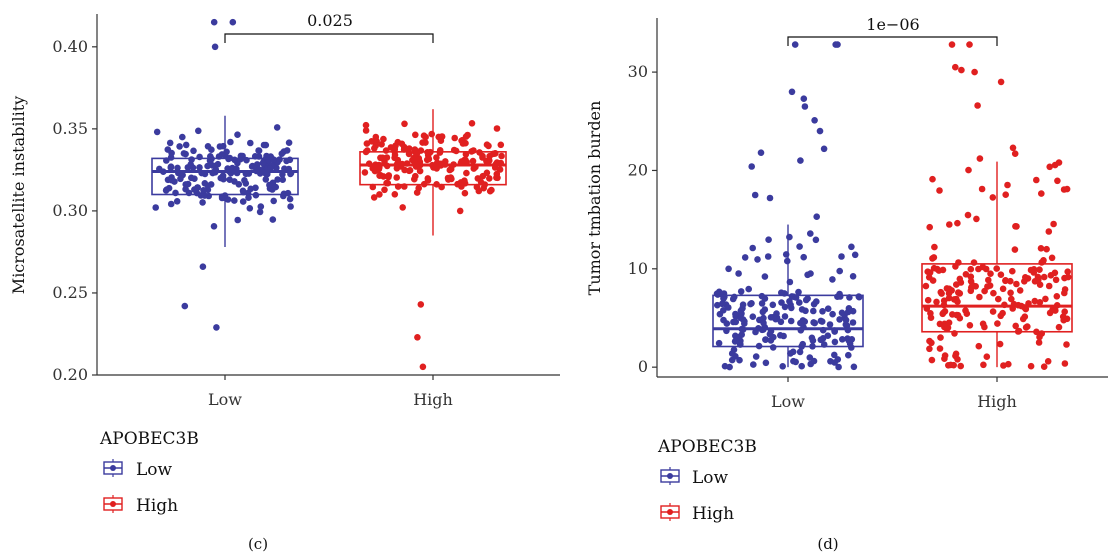 The width and height of the screenshot is (1113, 556). I want to click on d-legend-key-high, so click(670, 512).